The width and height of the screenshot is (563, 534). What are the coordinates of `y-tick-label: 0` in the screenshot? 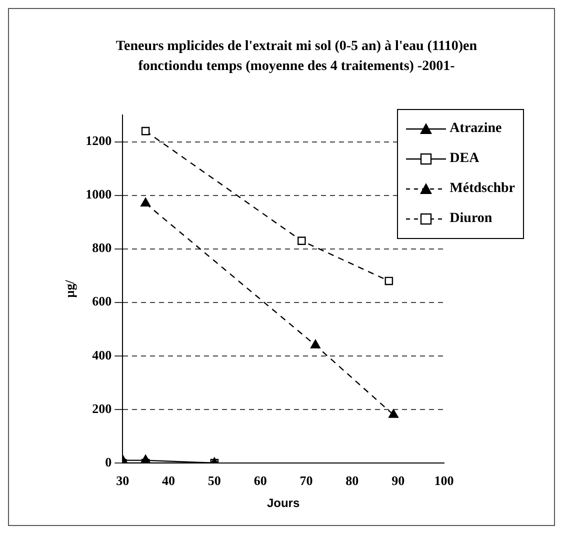 It's located at (108, 462).